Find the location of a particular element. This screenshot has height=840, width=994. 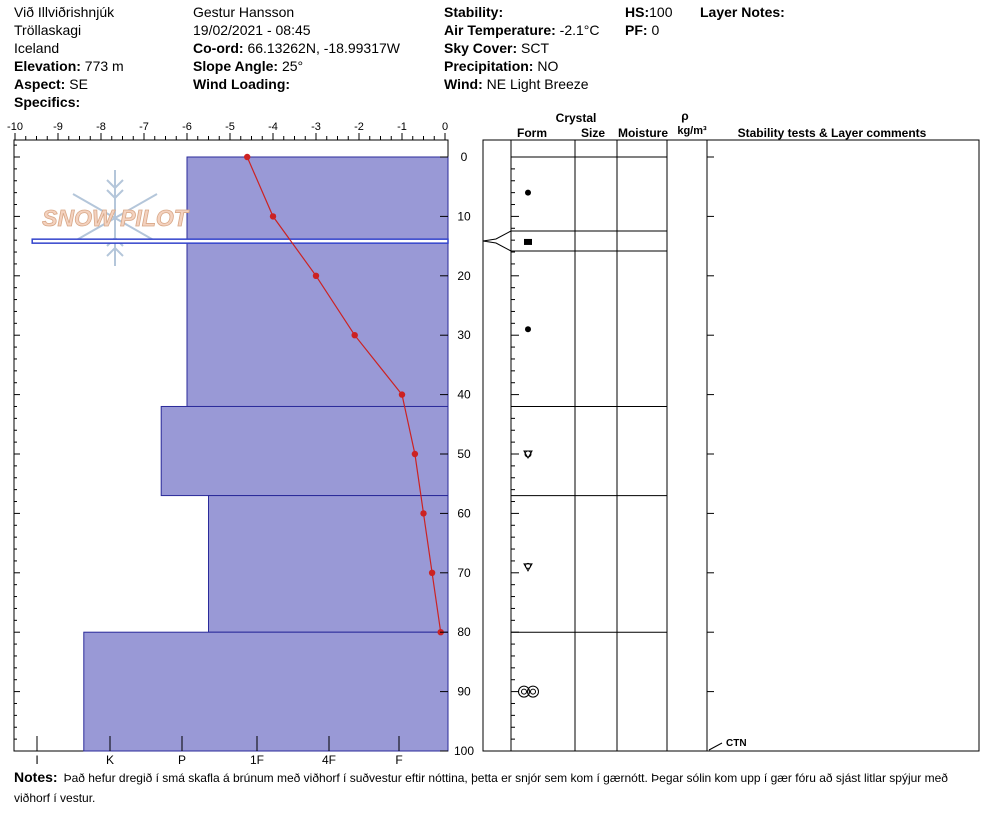

temp-tick-label-3: -7 is located at coordinates (144, 127).